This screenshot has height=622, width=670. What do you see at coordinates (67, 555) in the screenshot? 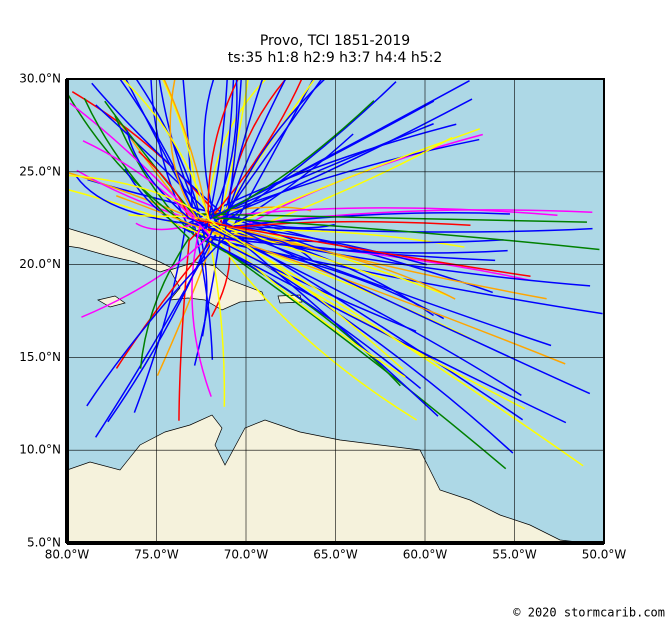
I see `lon-label: 80.0°W` at bounding box center [67, 555].